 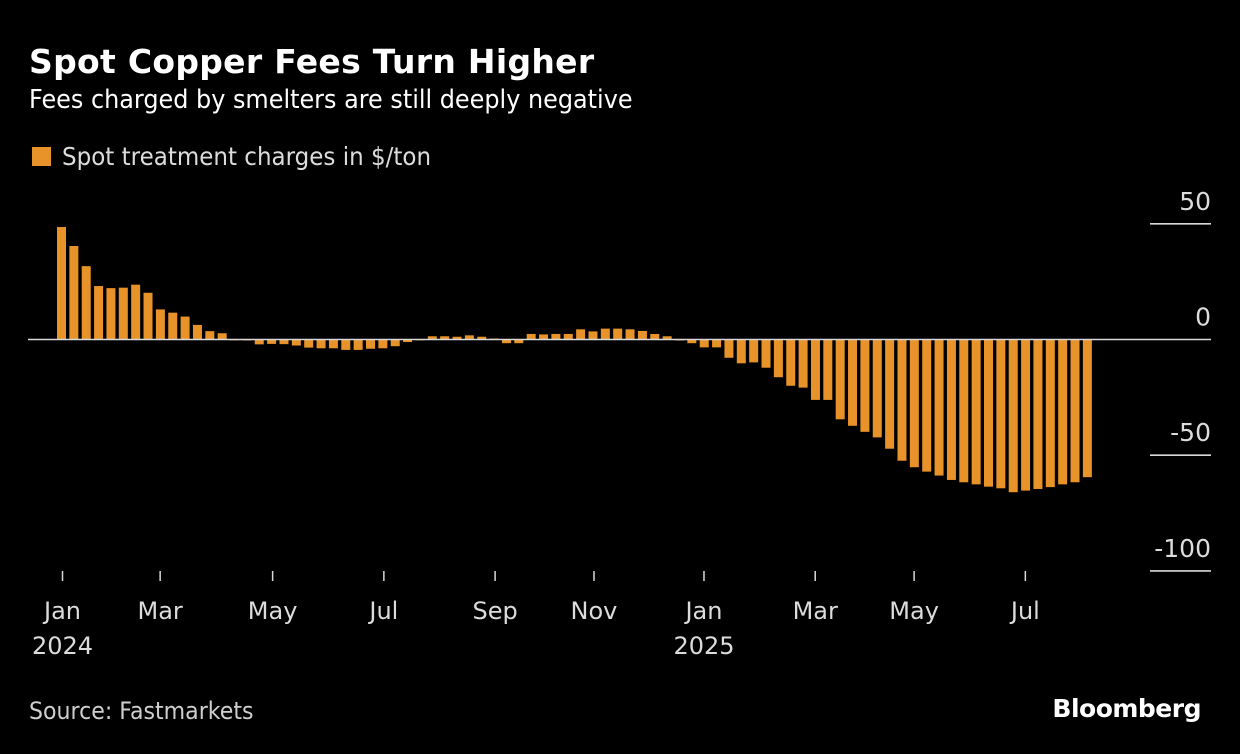 I want to click on chart-title: Spot Copper Fees Turn Higher, so click(x=312, y=61).